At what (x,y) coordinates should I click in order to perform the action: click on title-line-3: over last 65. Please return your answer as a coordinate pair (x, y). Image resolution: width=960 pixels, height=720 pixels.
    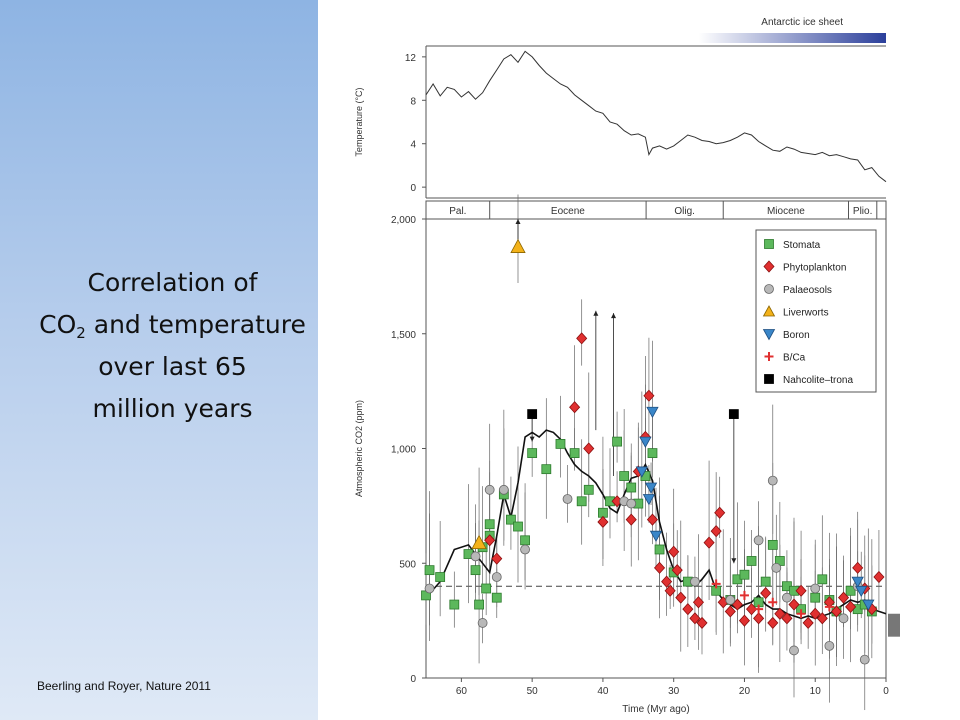
    Looking at the image, I should click on (172, 366).